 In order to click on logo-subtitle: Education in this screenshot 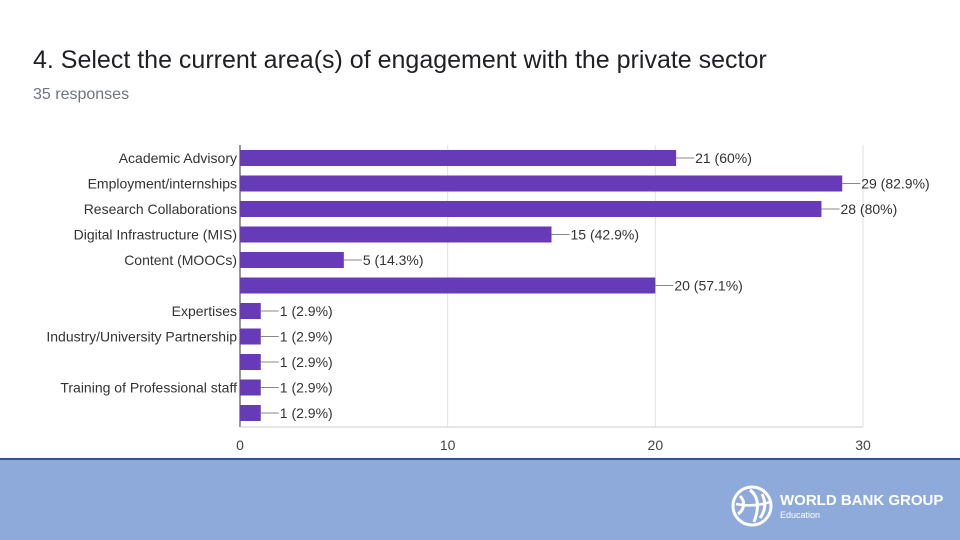, I will do `click(800, 515)`.